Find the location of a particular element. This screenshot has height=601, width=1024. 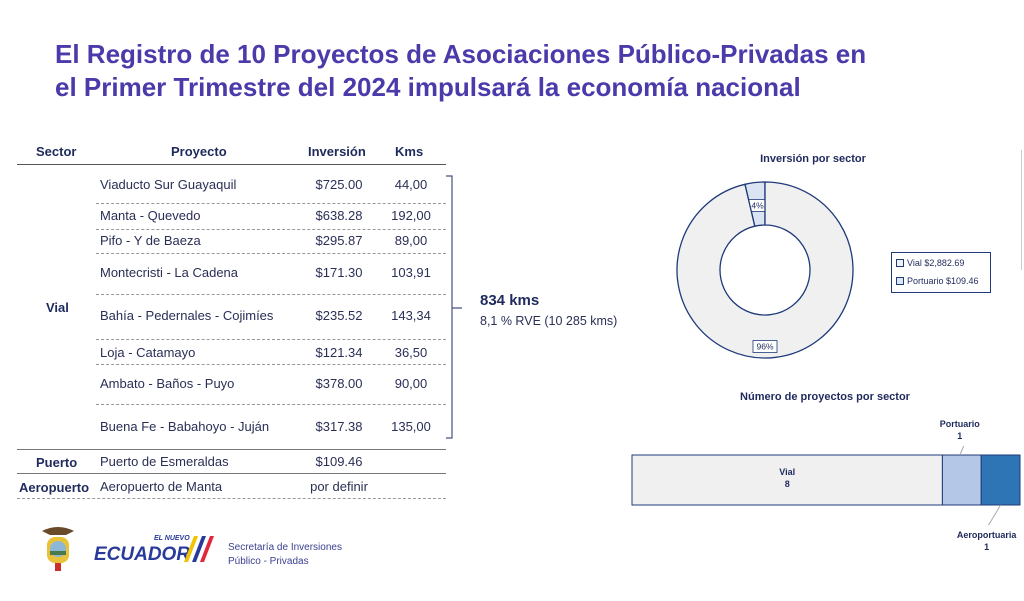

project-name: Puerto de Esmeraldas is located at coordinates (164, 461).